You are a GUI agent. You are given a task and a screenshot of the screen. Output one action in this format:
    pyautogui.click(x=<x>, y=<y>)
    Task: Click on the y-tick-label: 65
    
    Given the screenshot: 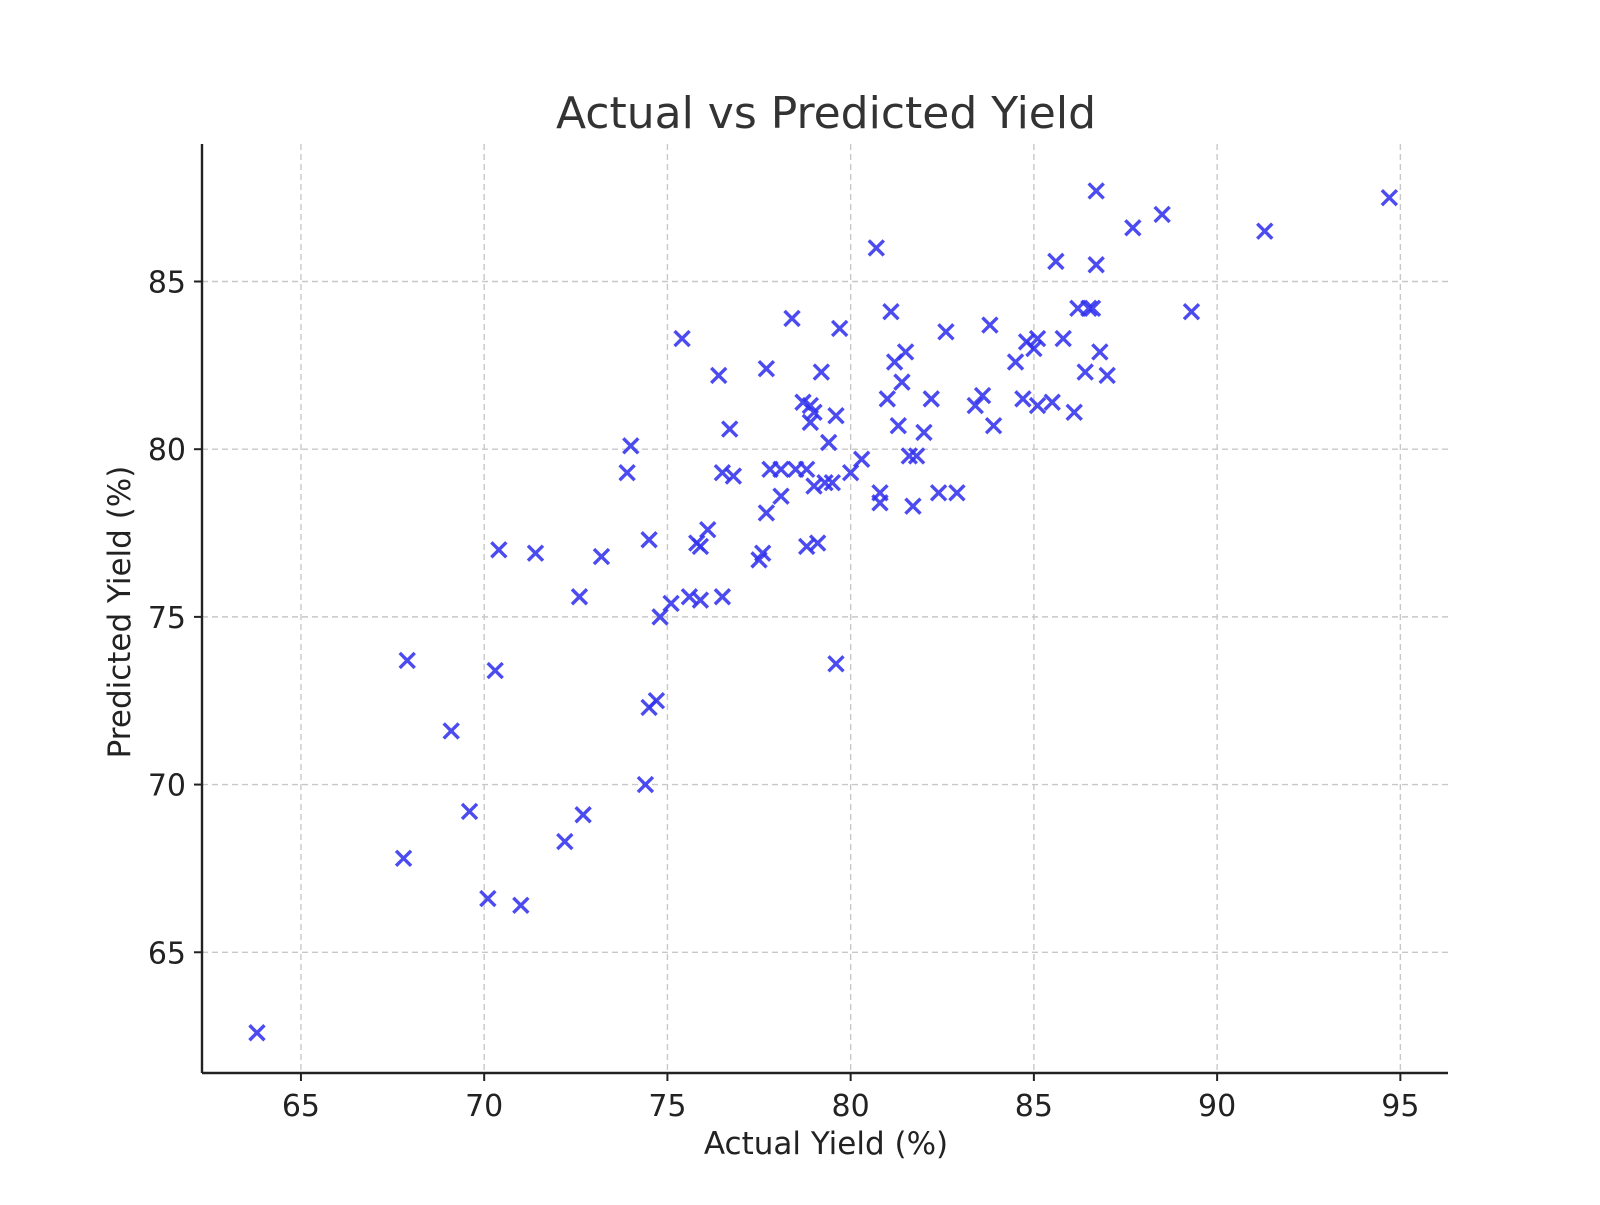 What is the action you would take?
    pyautogui.click(x=167, y=953)
    